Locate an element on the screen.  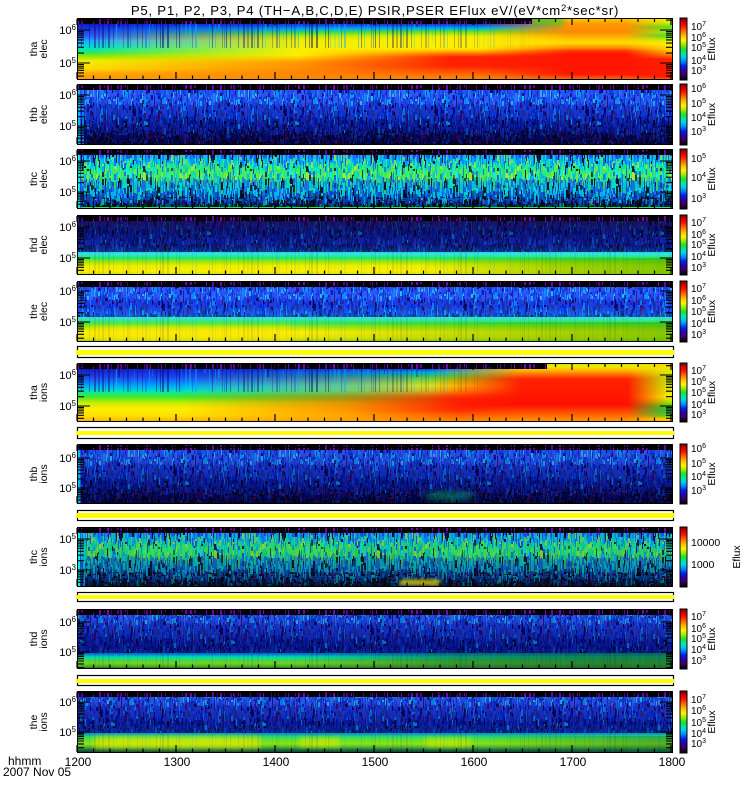
svg-text: 1800 is located at coordinates (672, 762).